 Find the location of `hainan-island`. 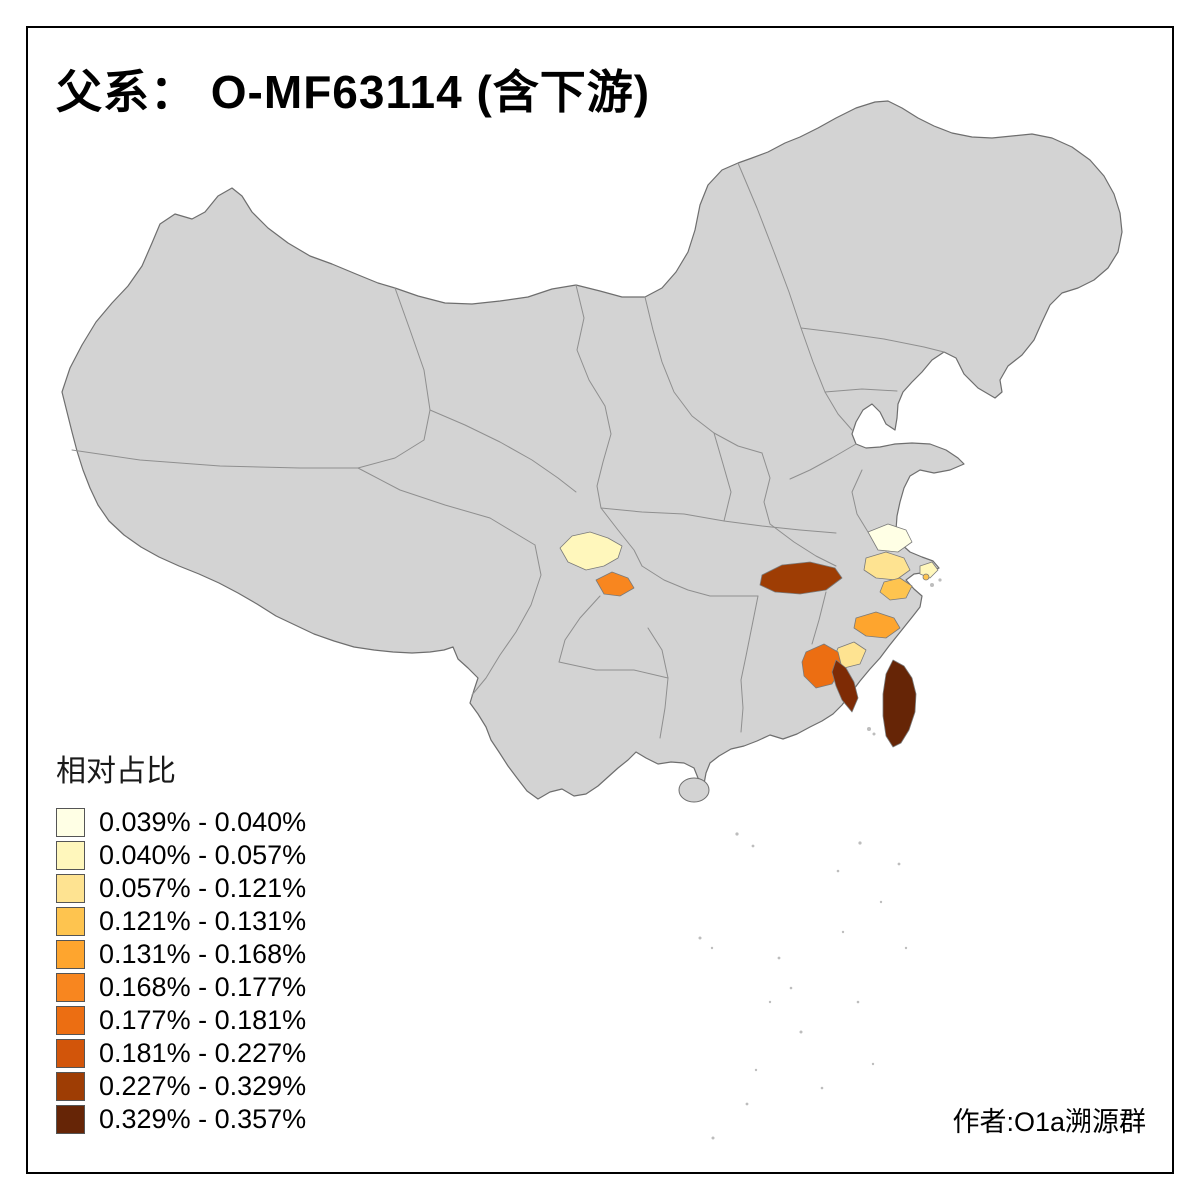

hainan-island is located at coordinates (694, 790).